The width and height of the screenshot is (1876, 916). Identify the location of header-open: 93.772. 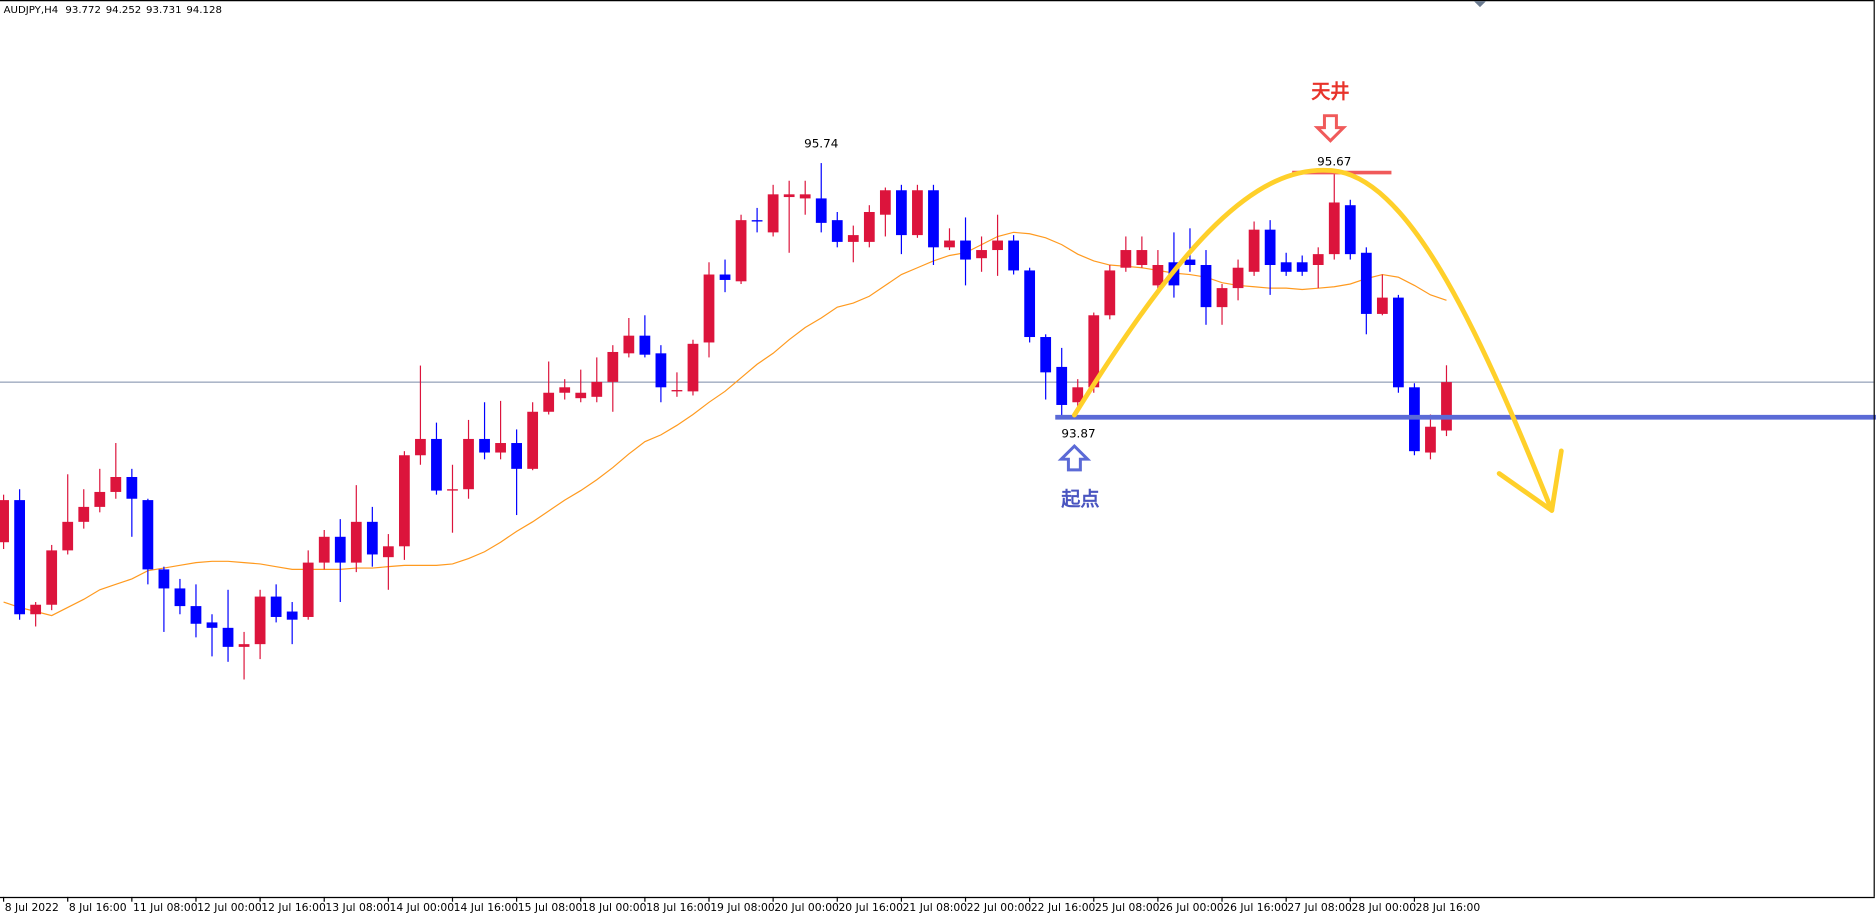
(83, 10).